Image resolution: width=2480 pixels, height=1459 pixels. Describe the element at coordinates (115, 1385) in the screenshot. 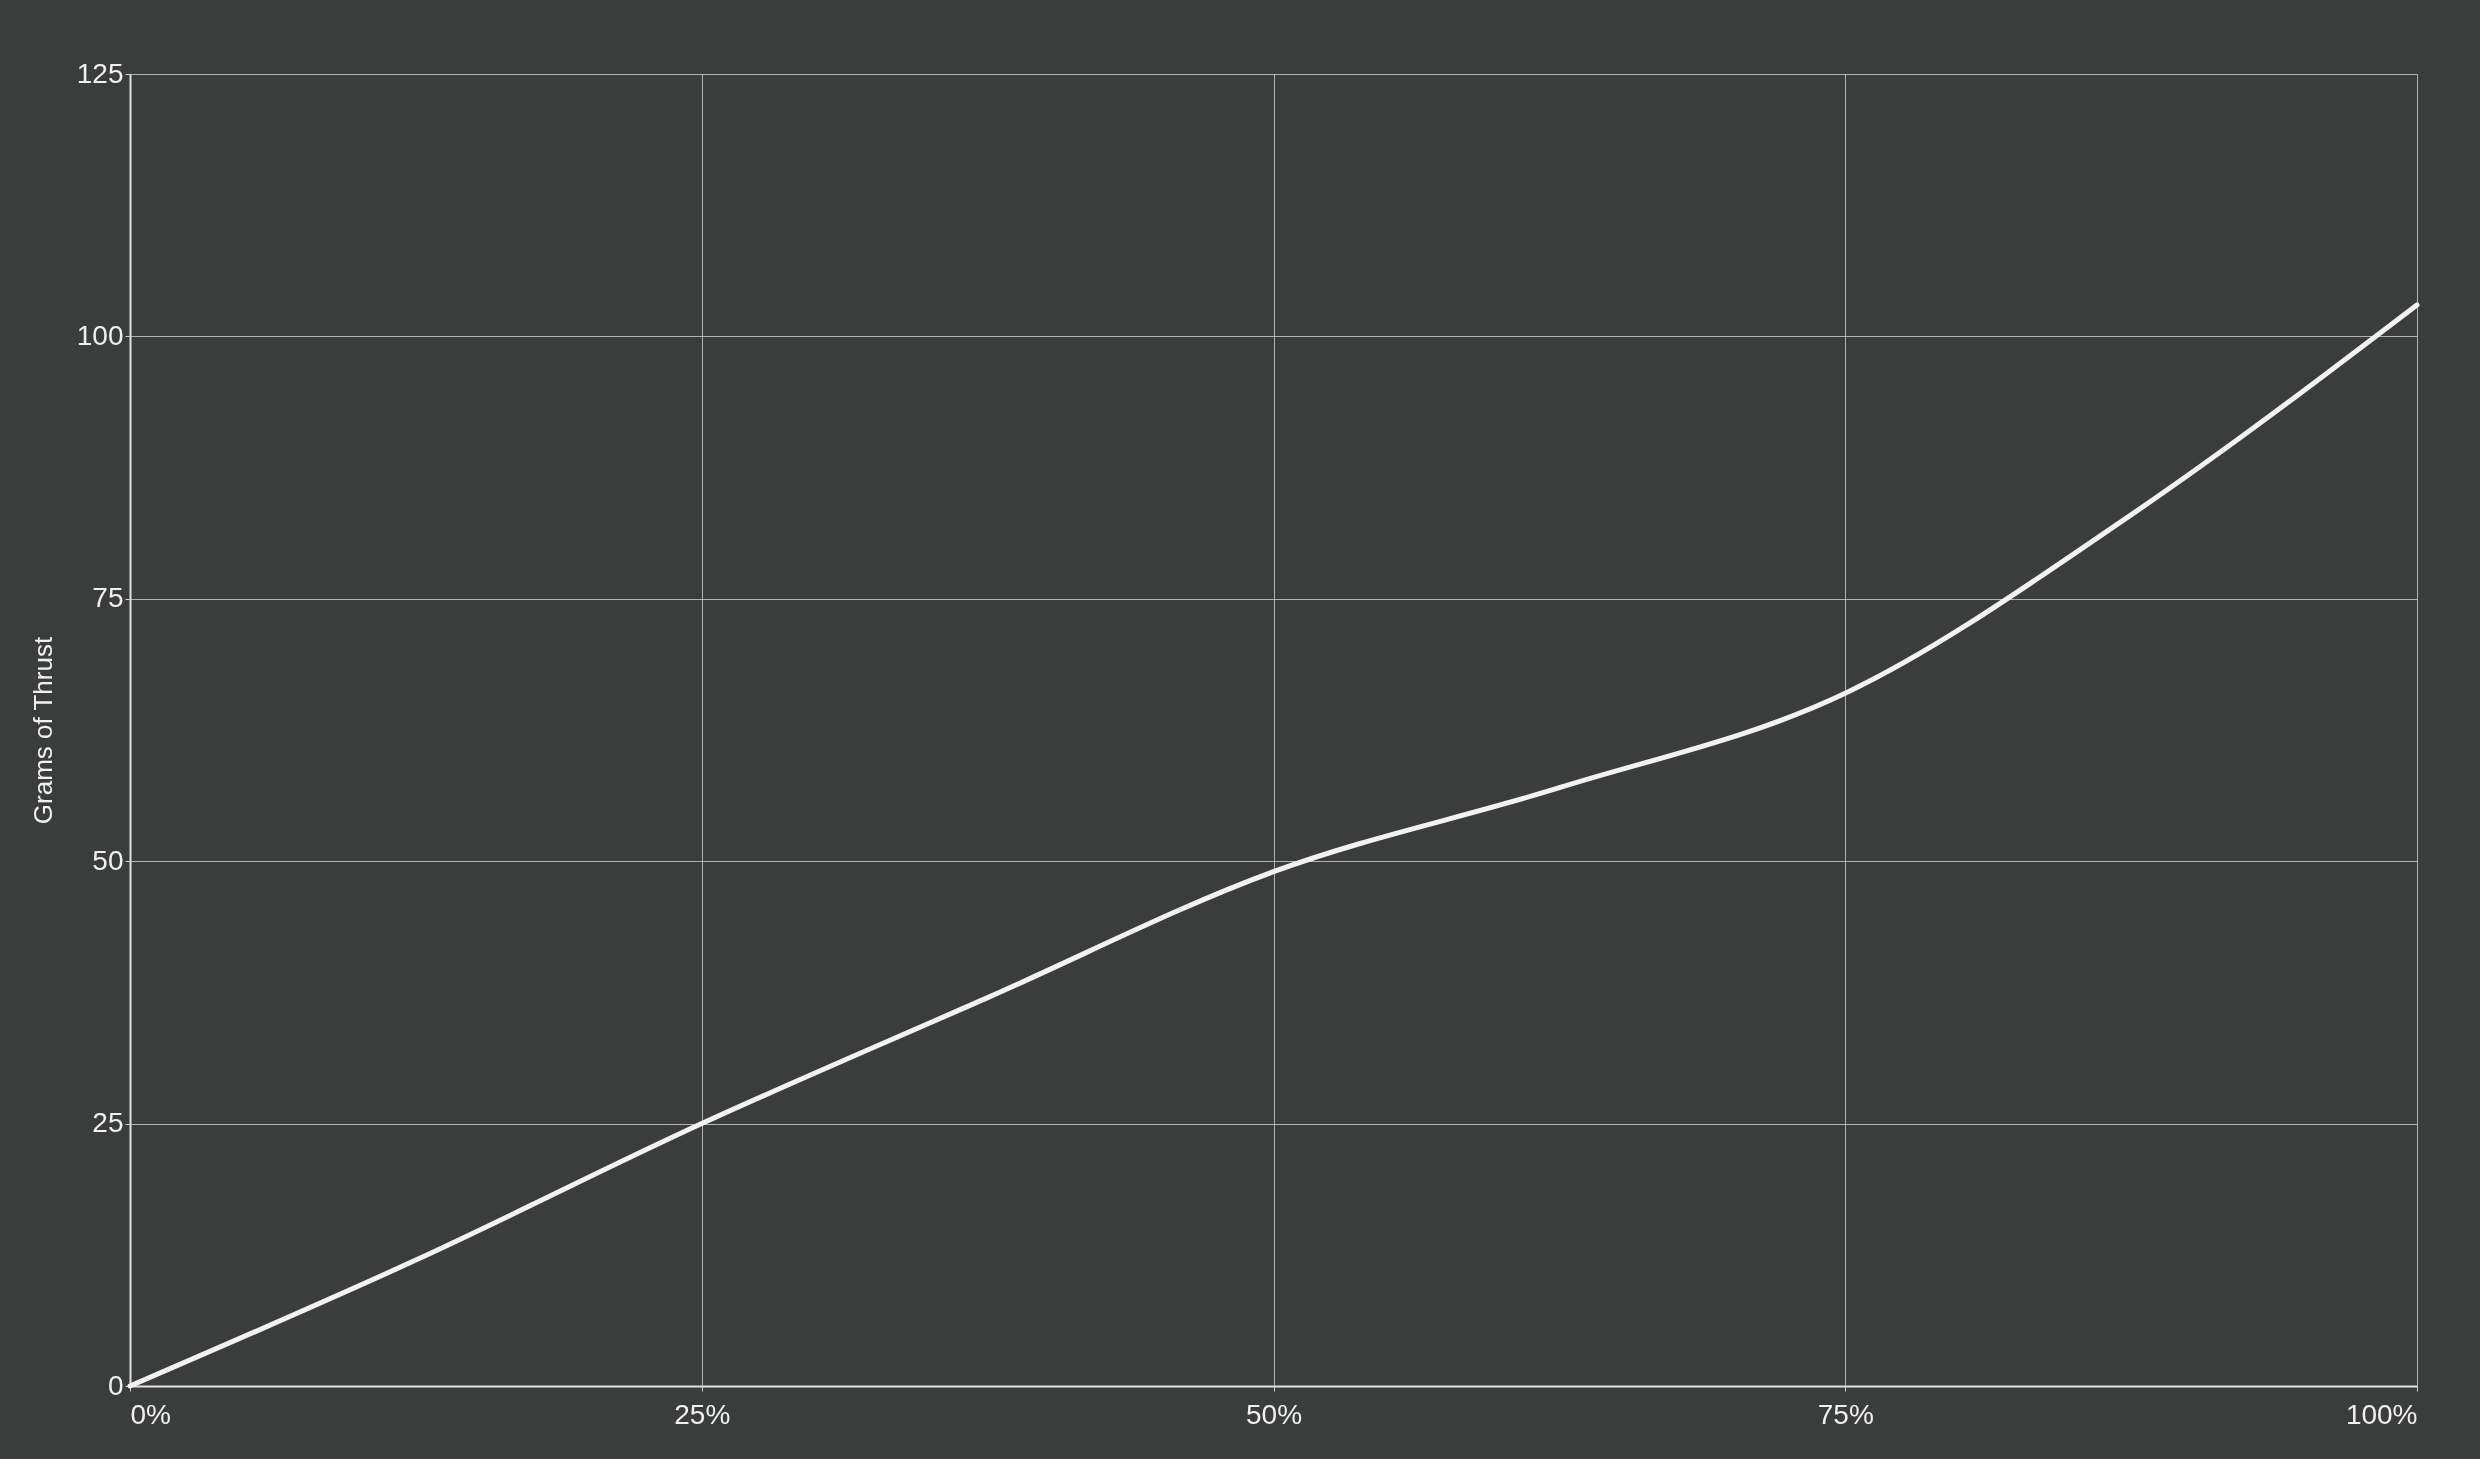

I see `y-tick-label: 0` at that location.